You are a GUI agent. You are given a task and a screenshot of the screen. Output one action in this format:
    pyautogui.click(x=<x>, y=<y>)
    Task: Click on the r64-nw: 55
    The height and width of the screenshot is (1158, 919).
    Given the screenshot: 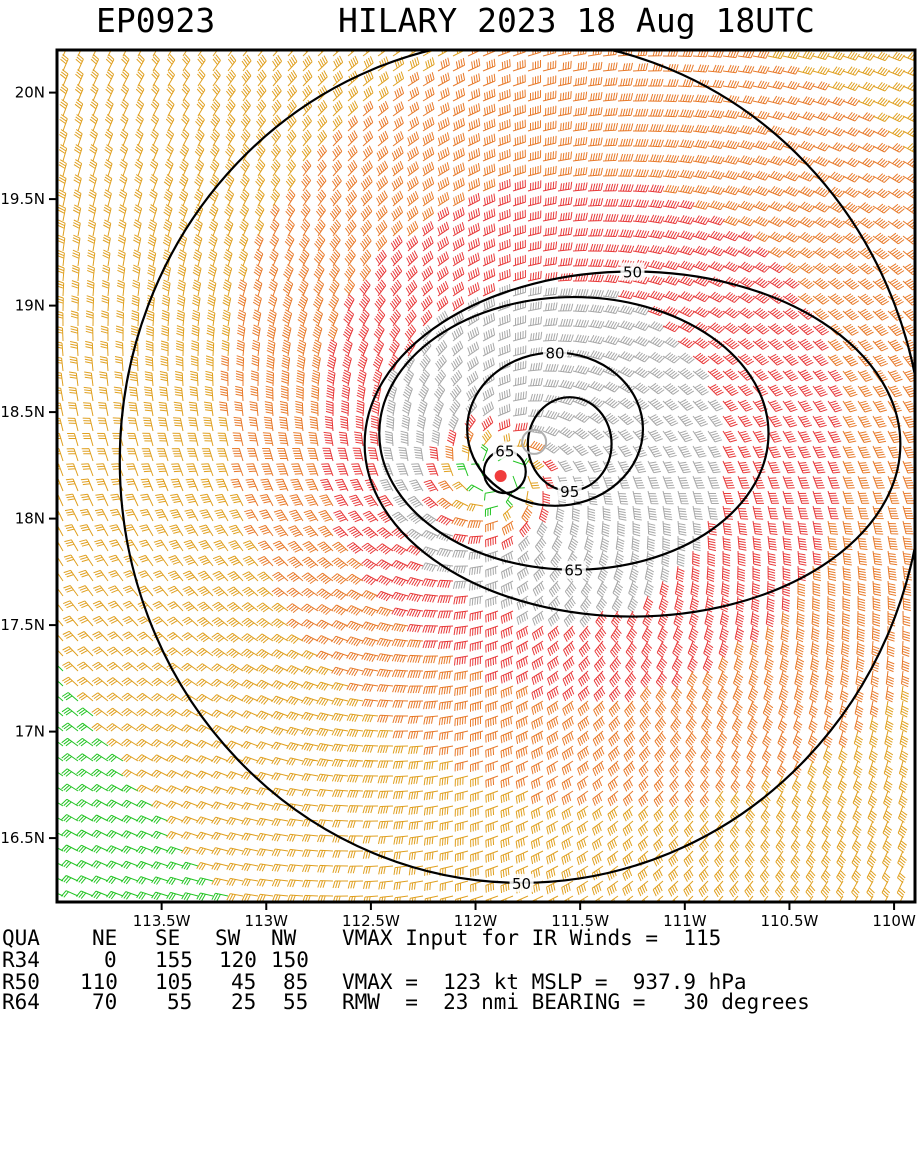 What is the action you would take?
    pyautogui.click(x=296, y=1002)
    